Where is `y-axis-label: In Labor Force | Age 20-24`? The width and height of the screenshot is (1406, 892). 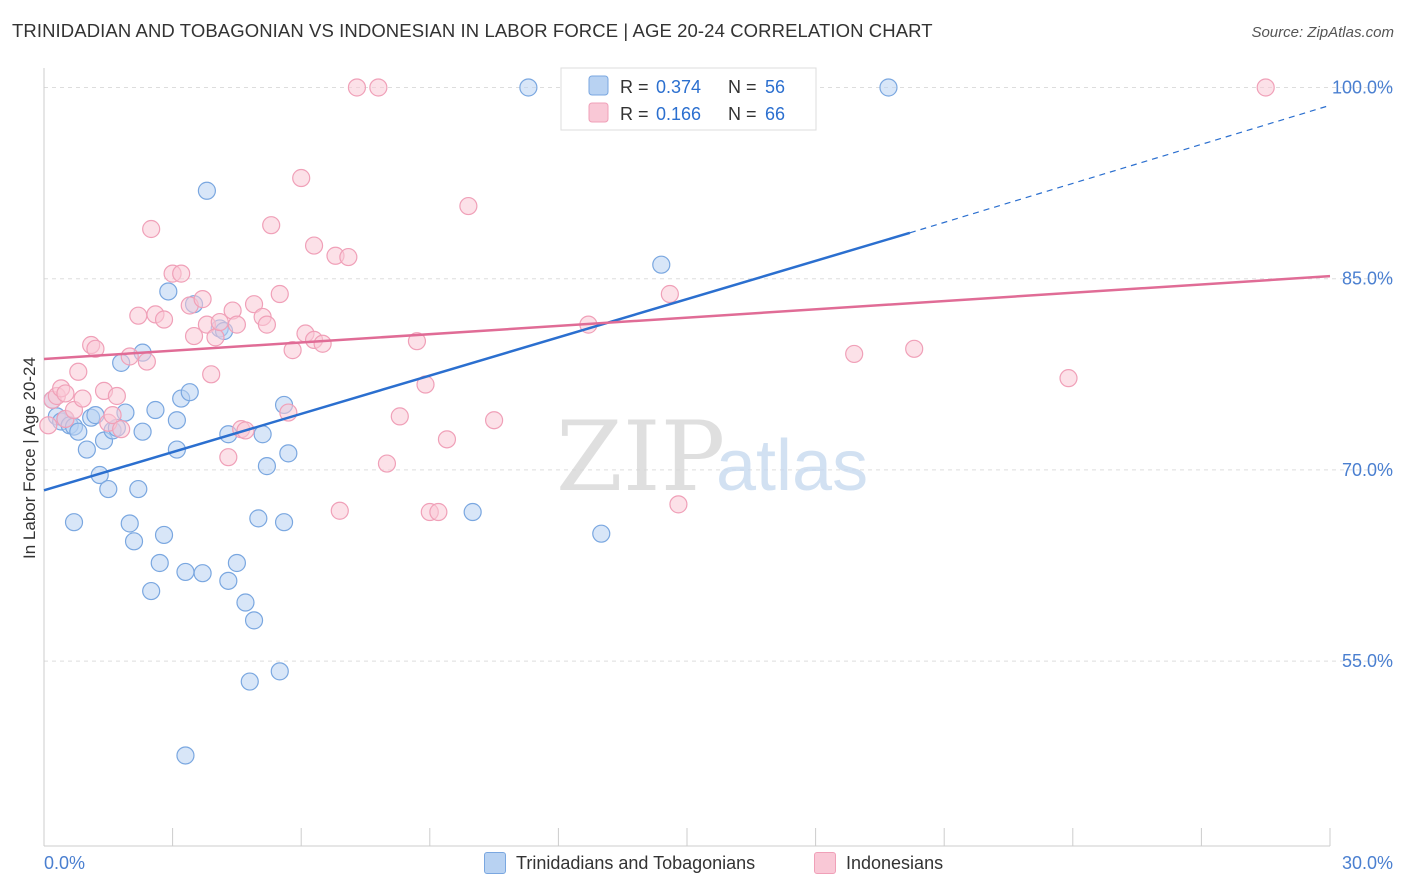
y-axis-label: In Labor Force | Age 20-24 is located at coordinates (29, 458).